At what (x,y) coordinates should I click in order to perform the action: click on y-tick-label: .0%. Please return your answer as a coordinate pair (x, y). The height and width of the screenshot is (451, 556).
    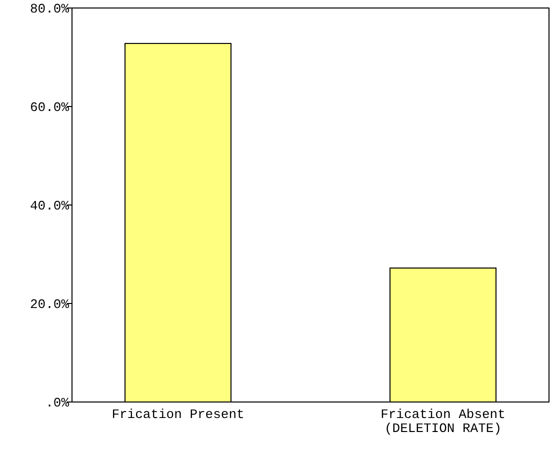
    Looking at the image, I should click on (58, 403).